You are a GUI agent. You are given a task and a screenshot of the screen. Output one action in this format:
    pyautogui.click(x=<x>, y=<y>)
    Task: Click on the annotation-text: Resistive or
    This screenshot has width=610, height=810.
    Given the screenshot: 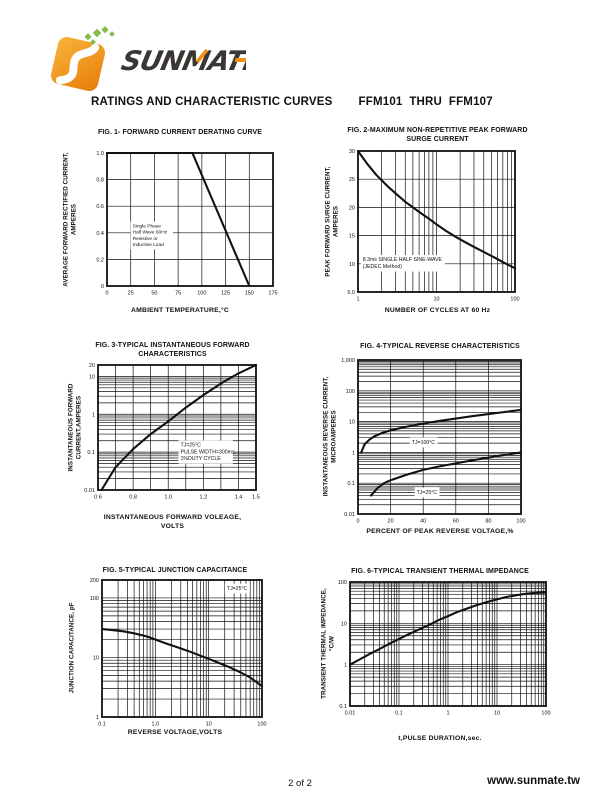 What is the action you would take?
    pyautogui.click(x=145, y=239)
    